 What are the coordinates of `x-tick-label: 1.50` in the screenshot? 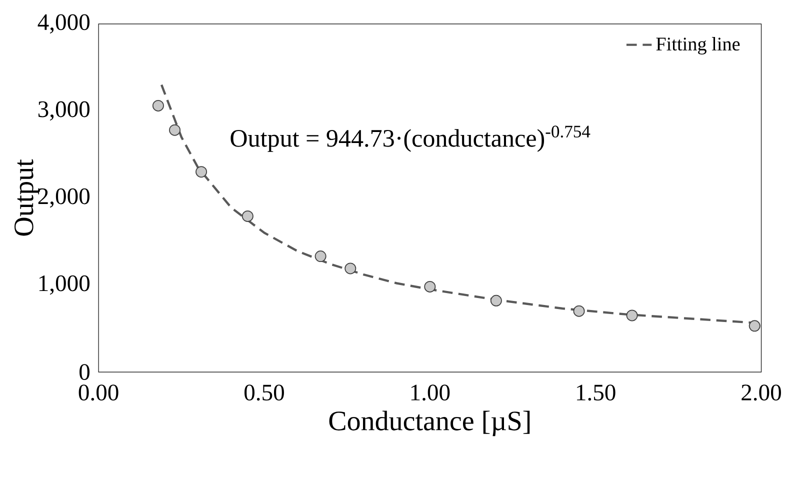 It's located at (596, 392).